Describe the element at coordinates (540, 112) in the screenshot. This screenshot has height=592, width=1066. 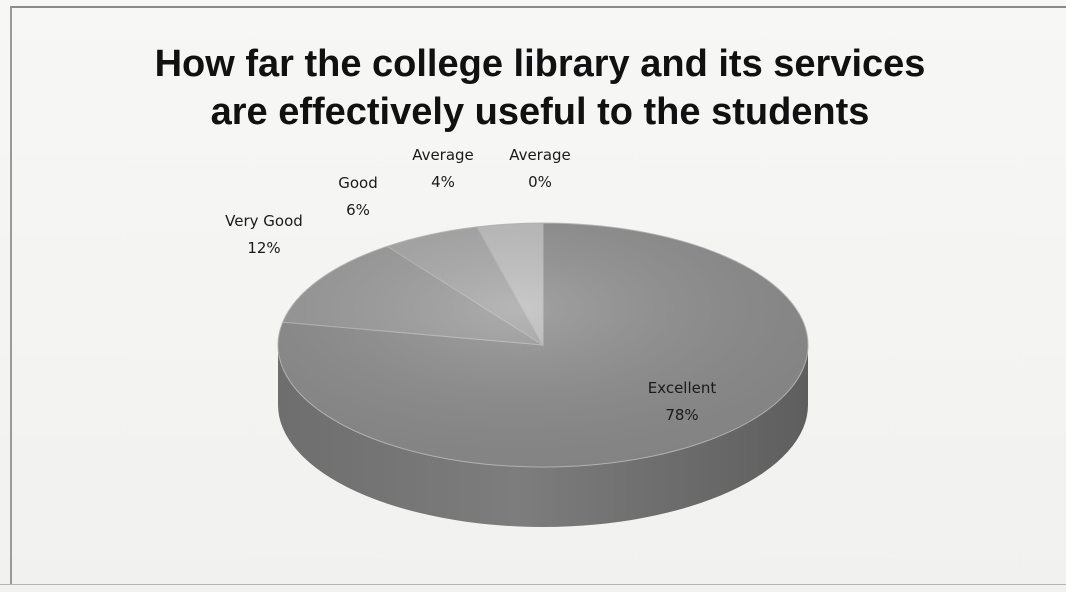
I see `chart-title-line-2: are effectively useful to the students` at that location.